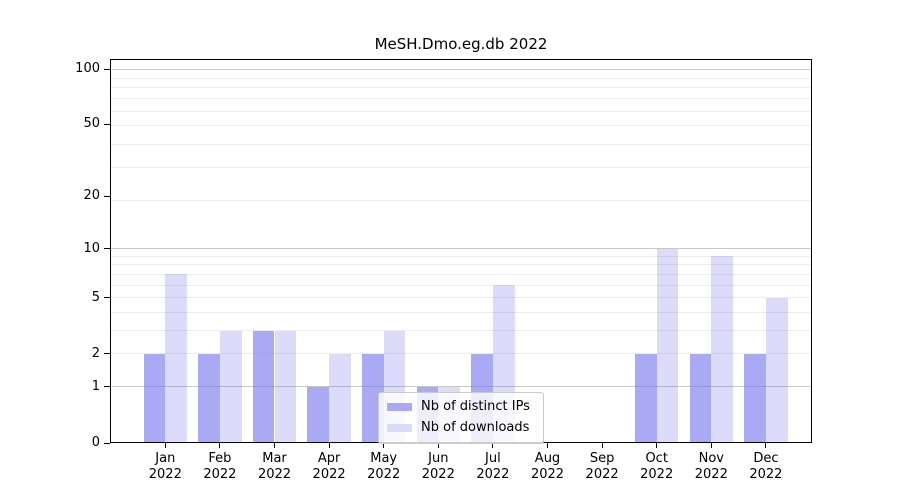 This screenshot has width=900, height=500. I want to click on x-tick-label: Jul 2022, so click(493, 467).